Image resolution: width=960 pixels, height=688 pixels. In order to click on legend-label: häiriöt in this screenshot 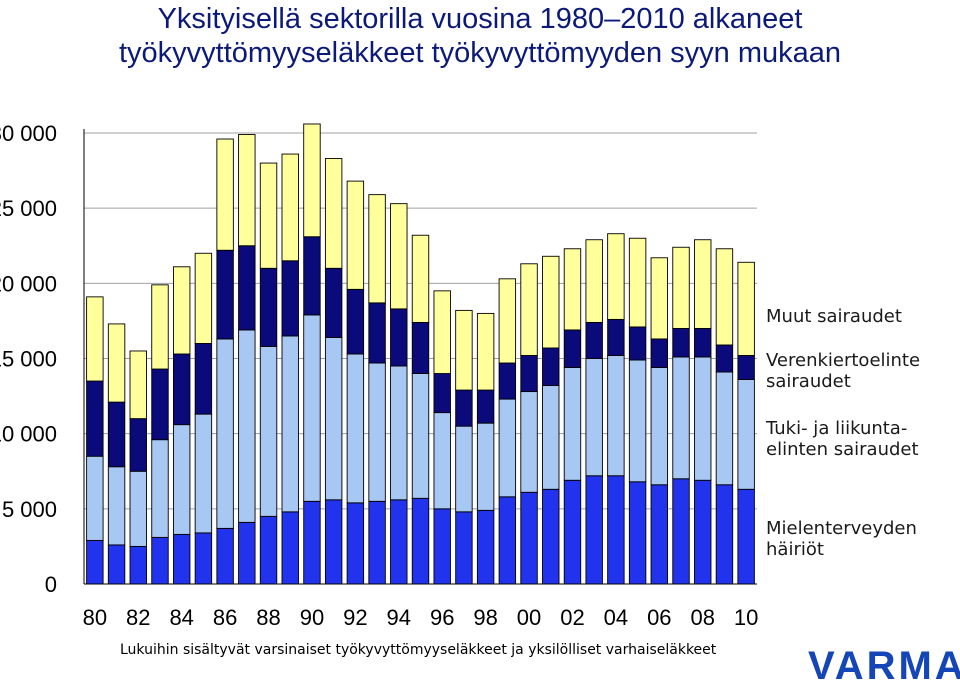, I will do `click(795, 549)`.